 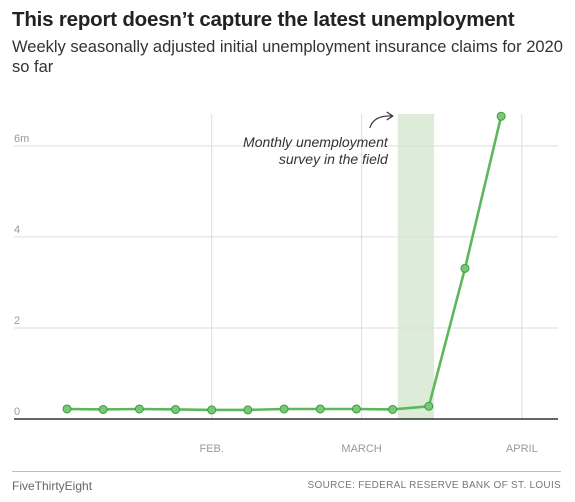 I want to click on y-tick-label: 6m, so click(x=21, y=139).